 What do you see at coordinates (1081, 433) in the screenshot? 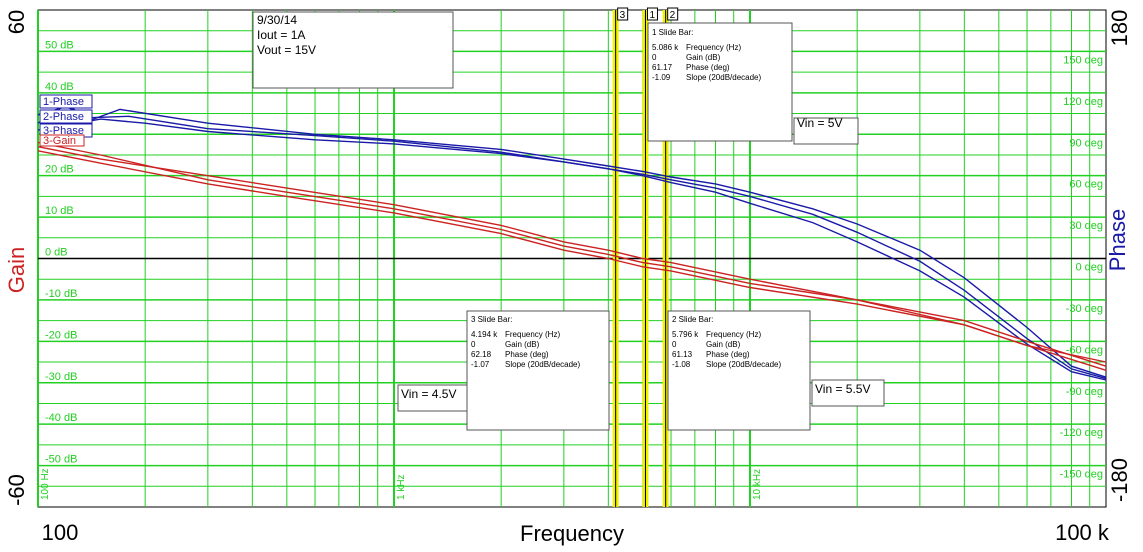
I see `y-right-tick-label: -120 deg` at bounding box center [1081, 433].